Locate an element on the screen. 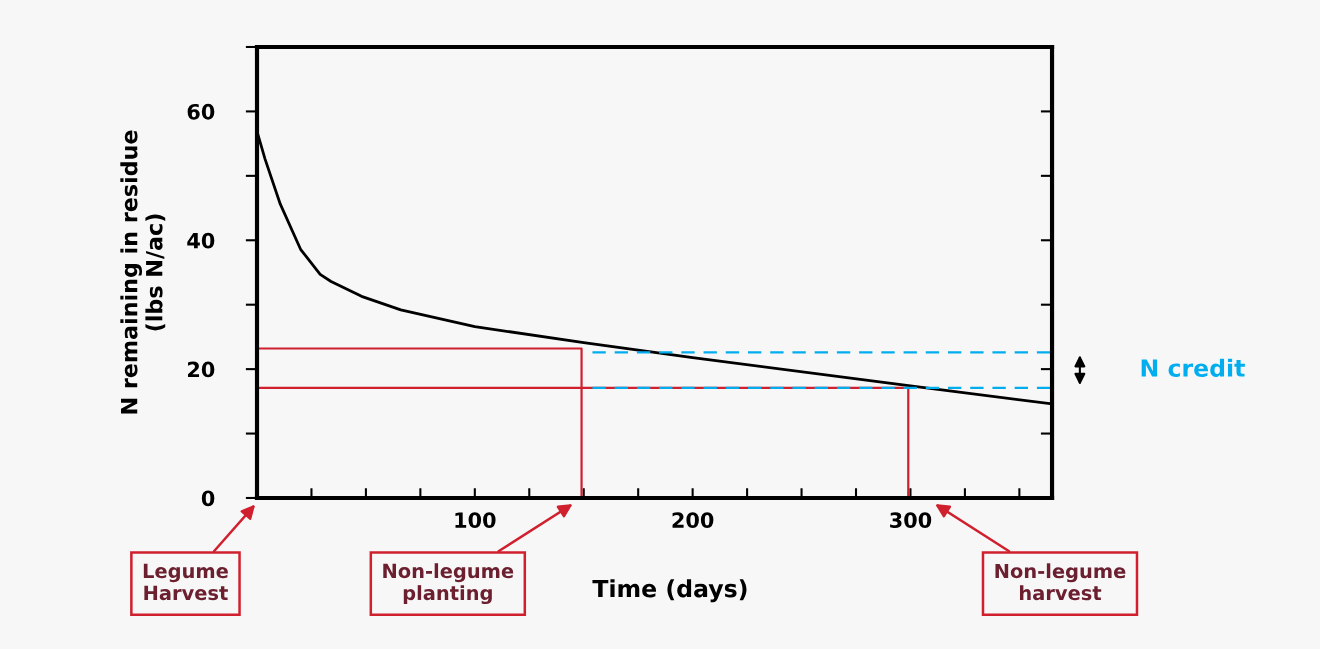 This screenshot has width=1320, height=649. y-tick-label: 40 is located at coordinates (201, 240).